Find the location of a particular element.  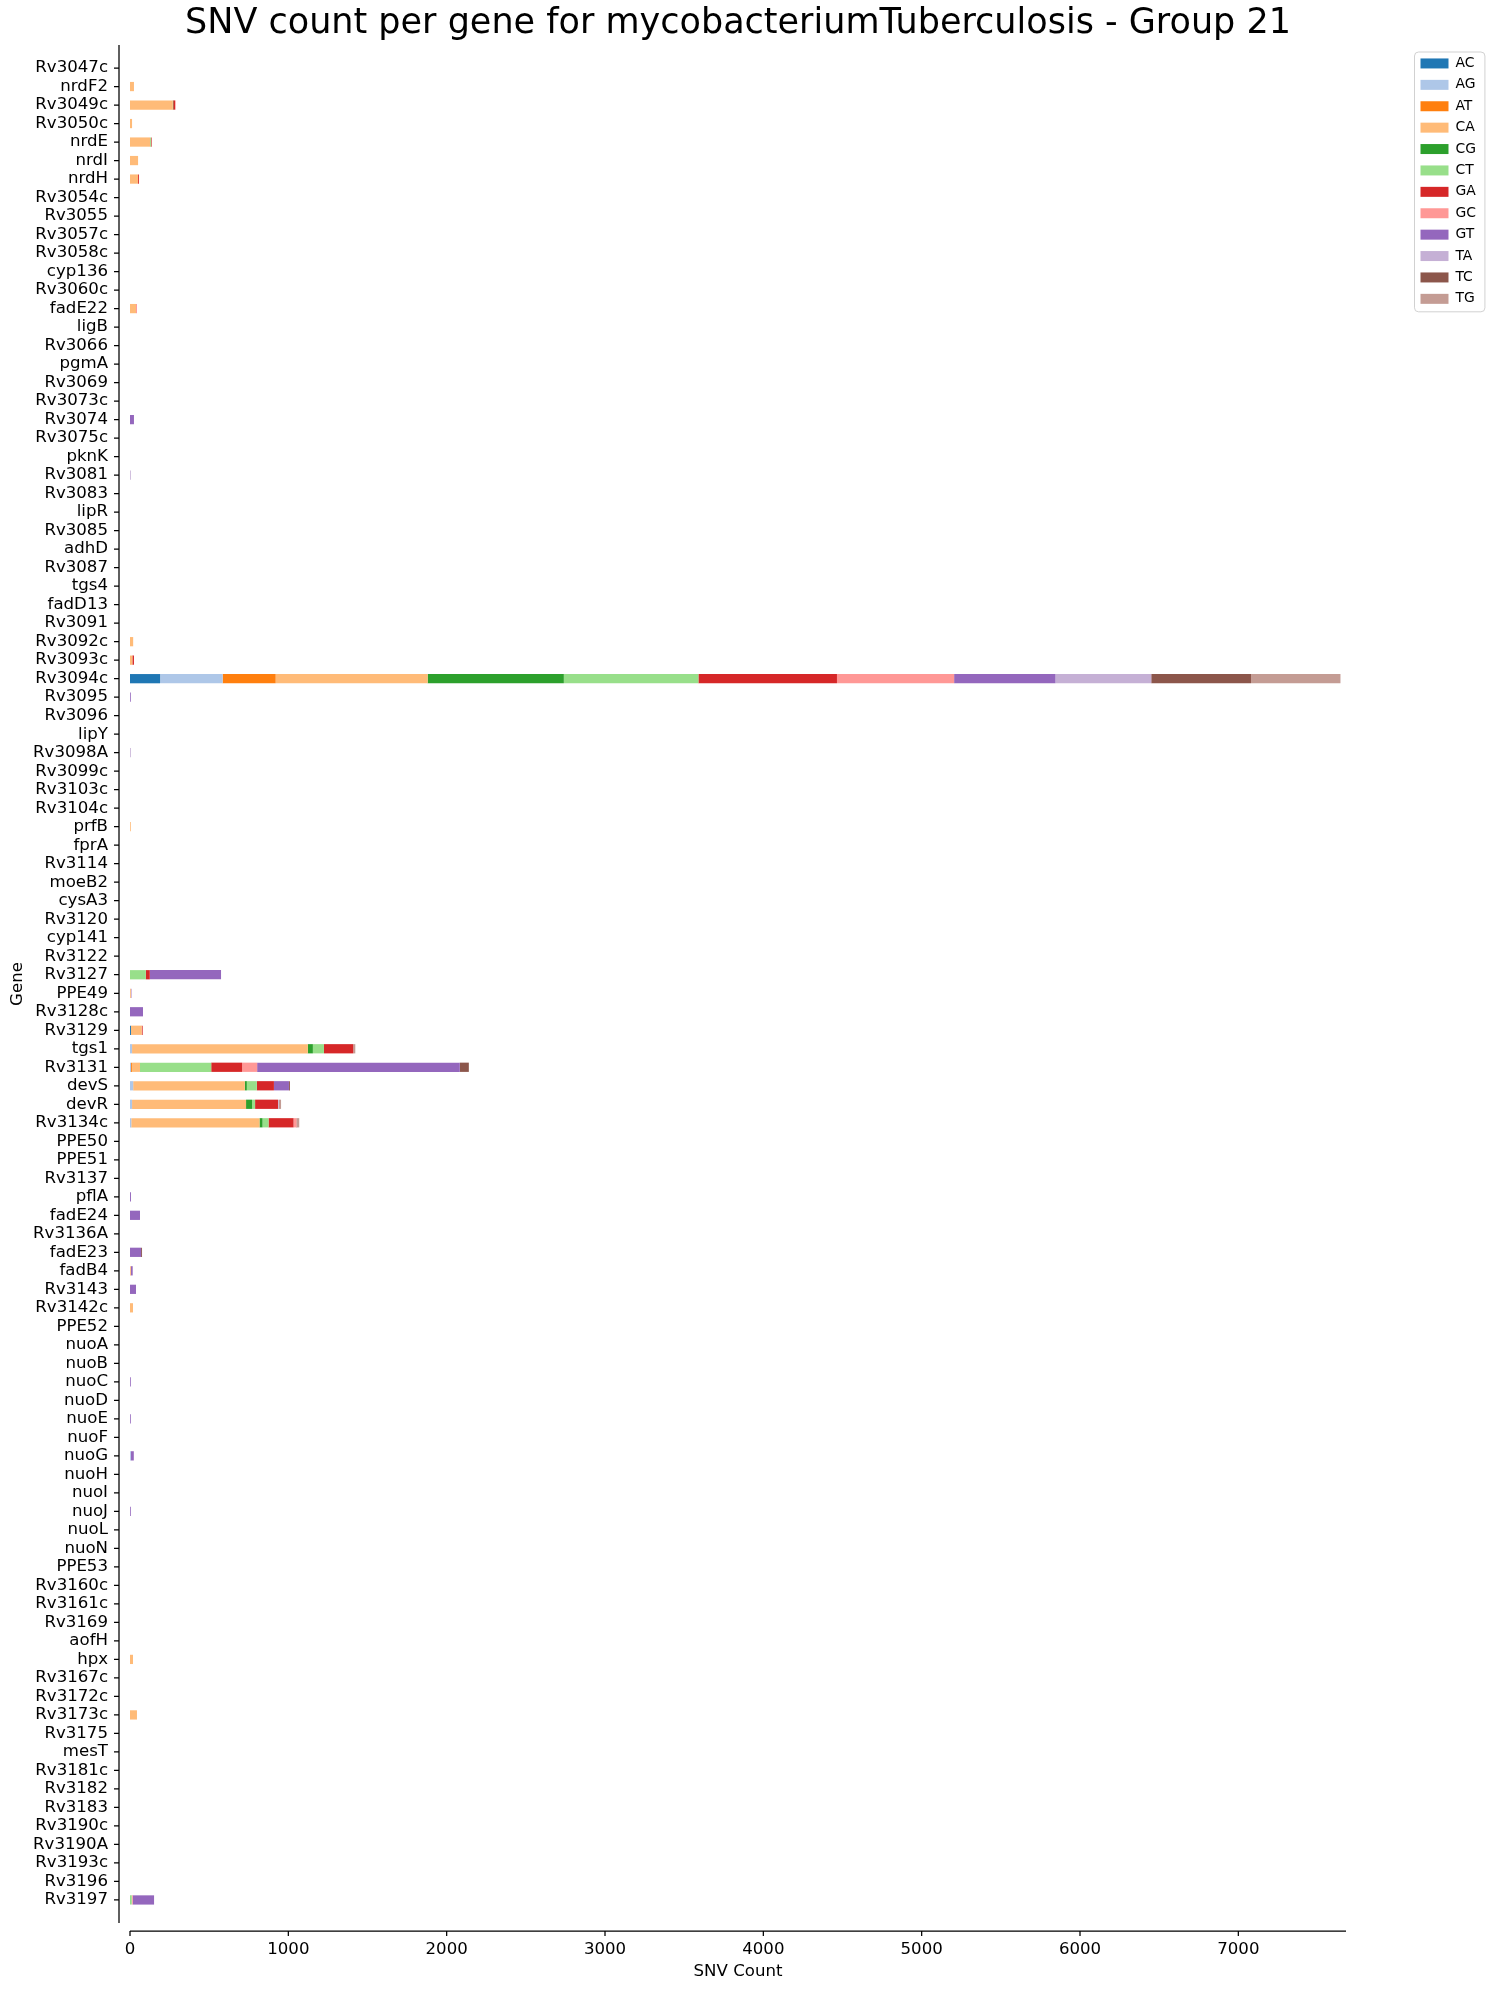

x-tick-label: 5000 is located at coordinates (921, 1948).